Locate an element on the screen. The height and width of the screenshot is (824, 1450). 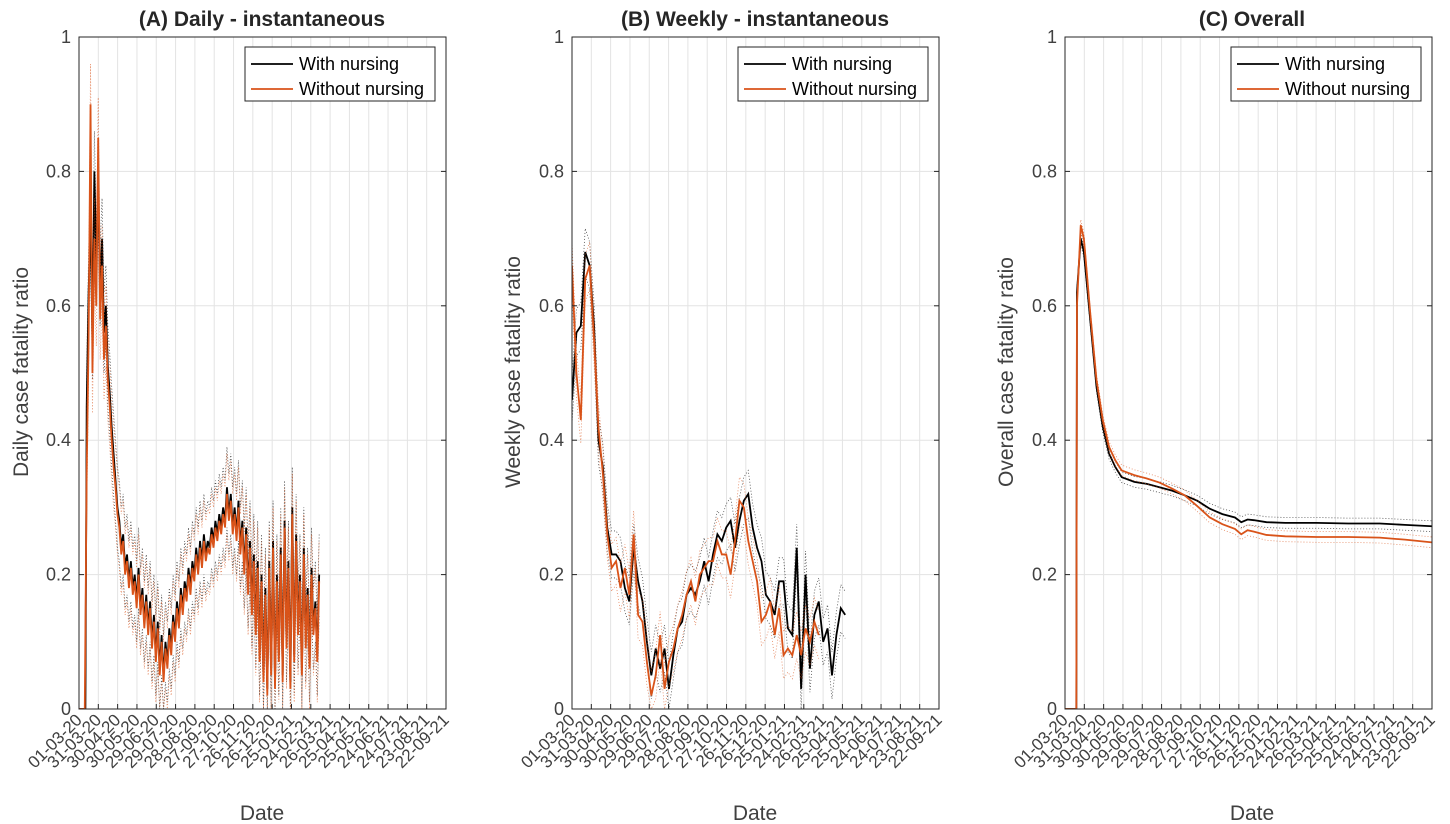
panel-c-series-1-line is located at coordinates (1248, 466).